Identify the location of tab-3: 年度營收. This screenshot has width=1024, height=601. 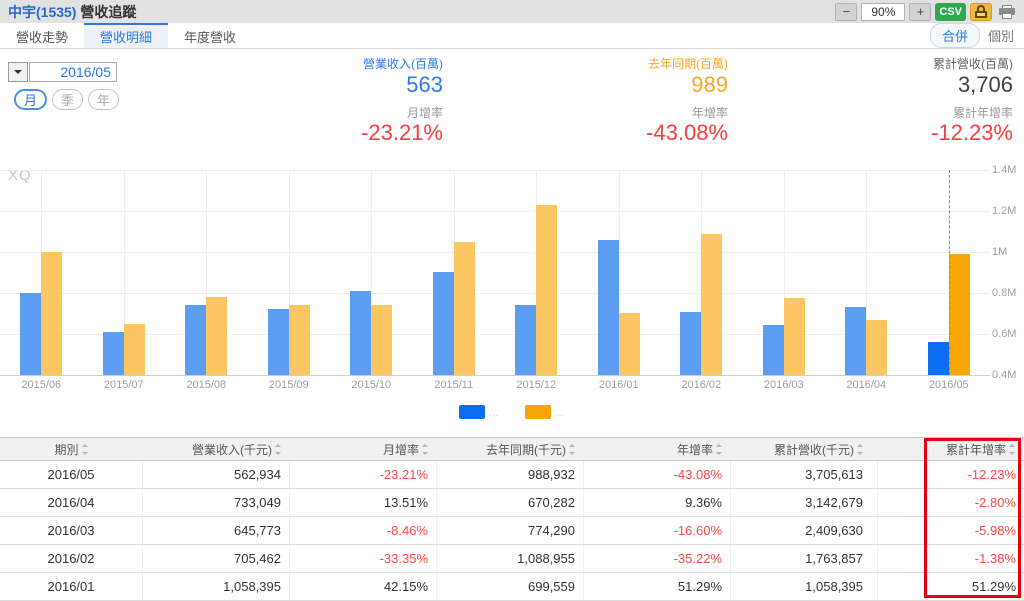
(210, 37).